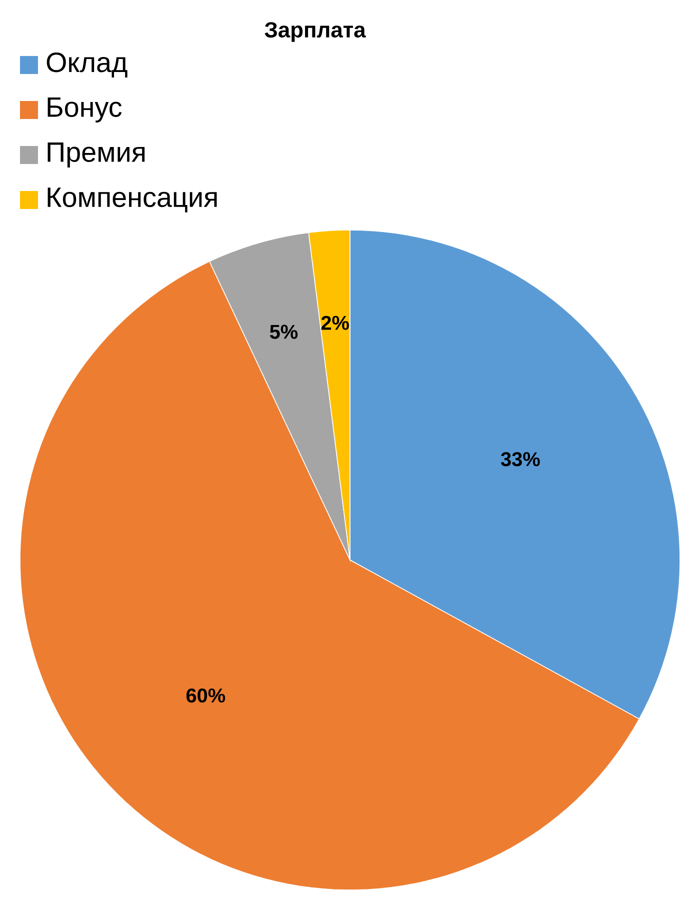 The width and height of the screenshot is (695, 912). I want to click on data-label: 33%, so click(520, 459).